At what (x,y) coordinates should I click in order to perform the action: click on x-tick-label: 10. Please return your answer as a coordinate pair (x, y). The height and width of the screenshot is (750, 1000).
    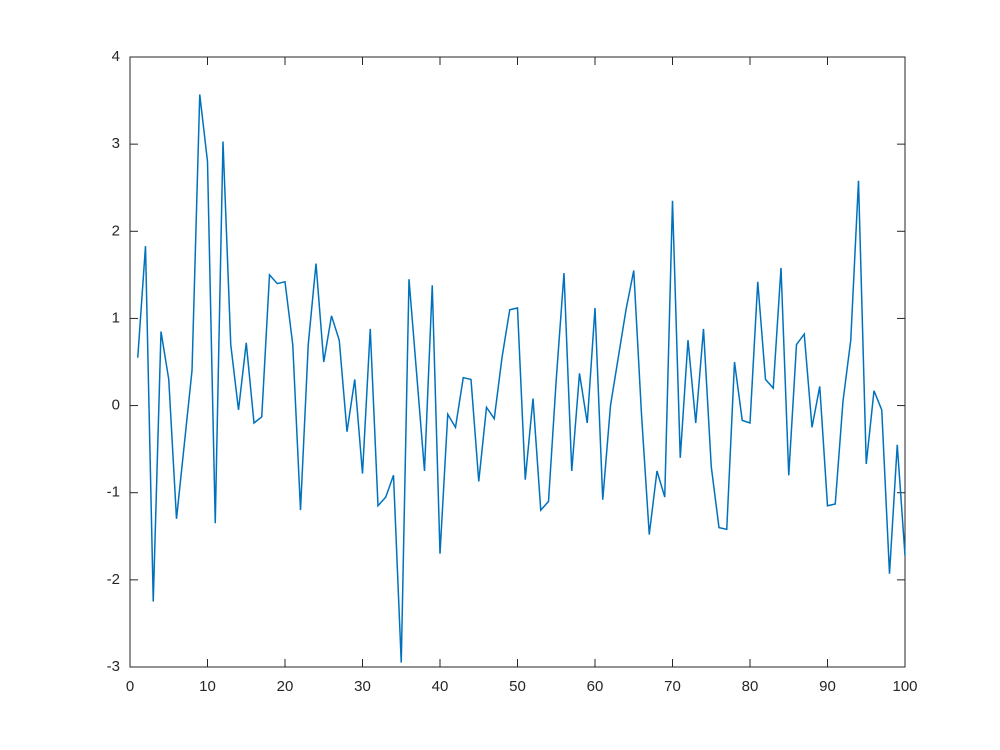
    Looking at the image, I should click on (207, 686).